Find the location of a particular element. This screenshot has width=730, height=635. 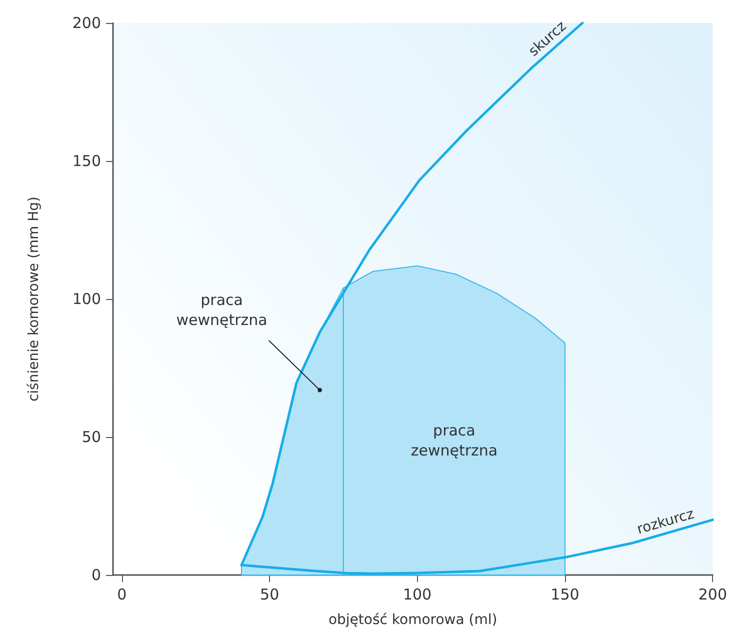

y-tick-label: 200 is located at coordinates (86, 23).